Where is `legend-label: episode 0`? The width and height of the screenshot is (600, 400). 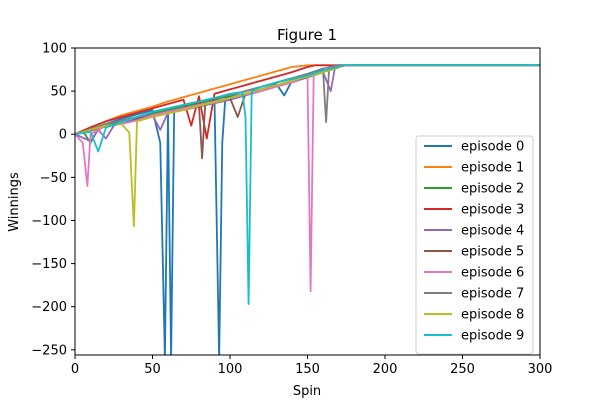
legend-label: episode 0 is located at coordinates (492, 147).